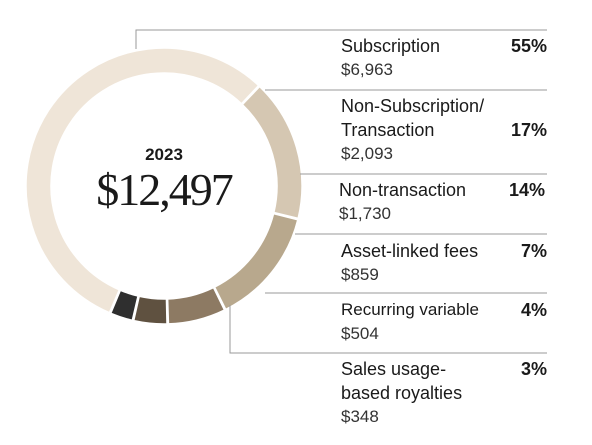 The image size is (592, 445). I want to click on legend-value: $1,730, so click(365, 213).